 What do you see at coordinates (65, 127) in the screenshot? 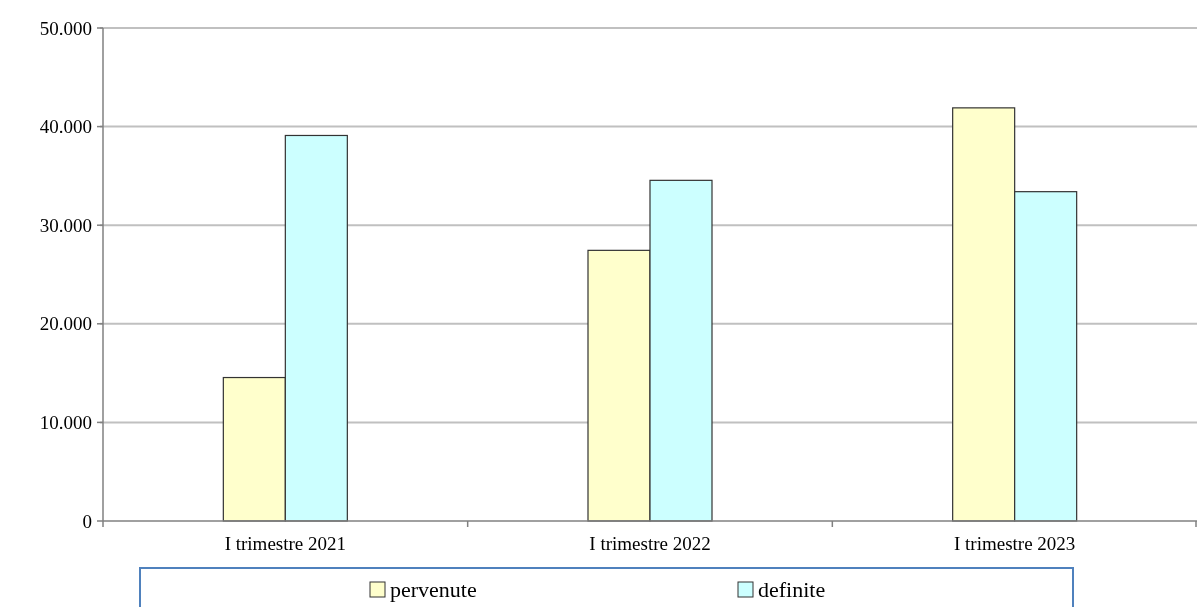
I see `y-tick-label: 40.000` at bounding box center [65, 127].